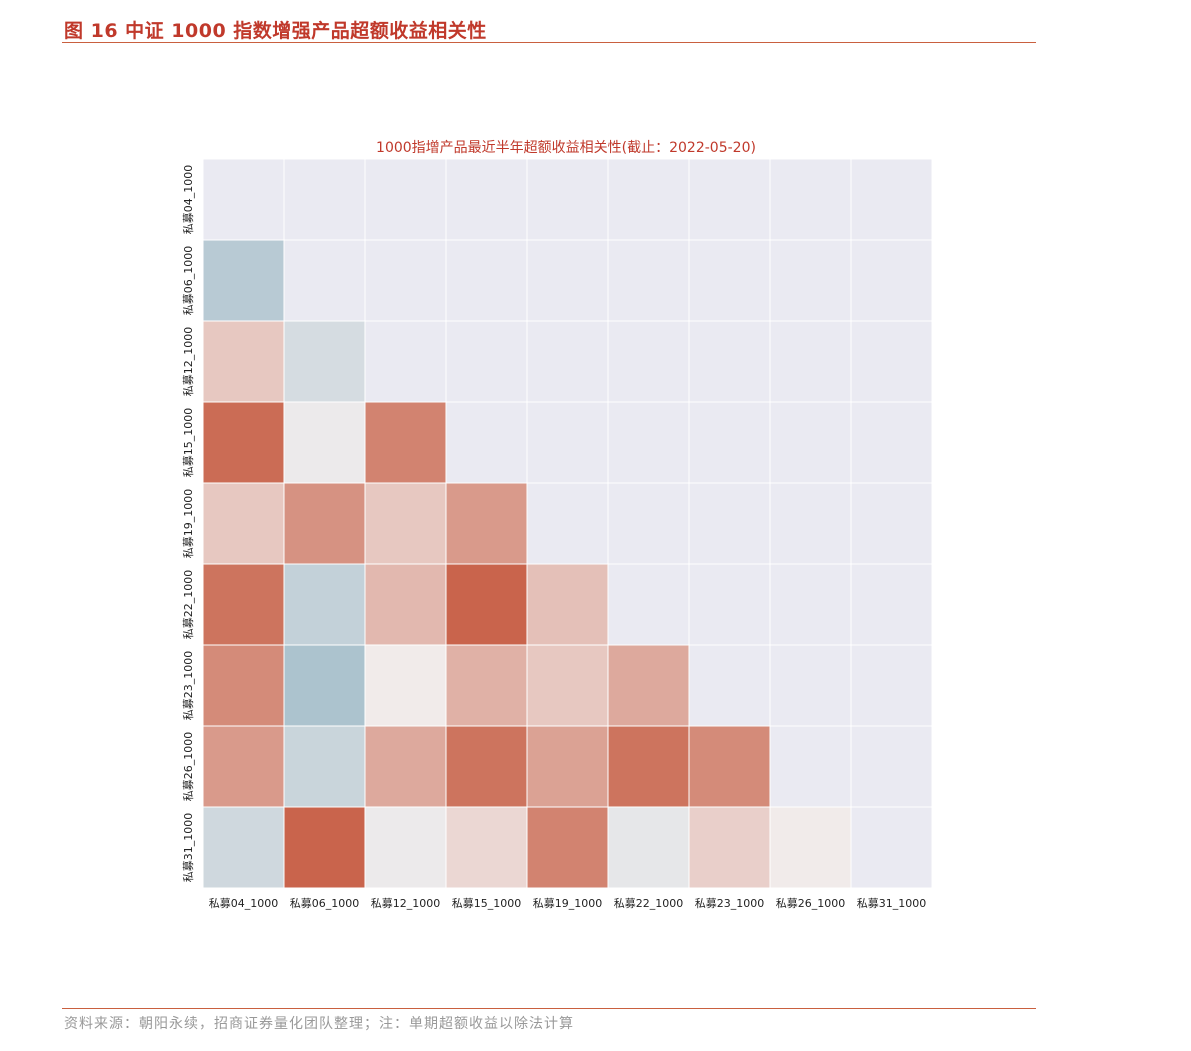 The width and height of the screenshot is (1191, 1051). I want to click on y-tick-label: 私募23_1000, so click(188, 686).